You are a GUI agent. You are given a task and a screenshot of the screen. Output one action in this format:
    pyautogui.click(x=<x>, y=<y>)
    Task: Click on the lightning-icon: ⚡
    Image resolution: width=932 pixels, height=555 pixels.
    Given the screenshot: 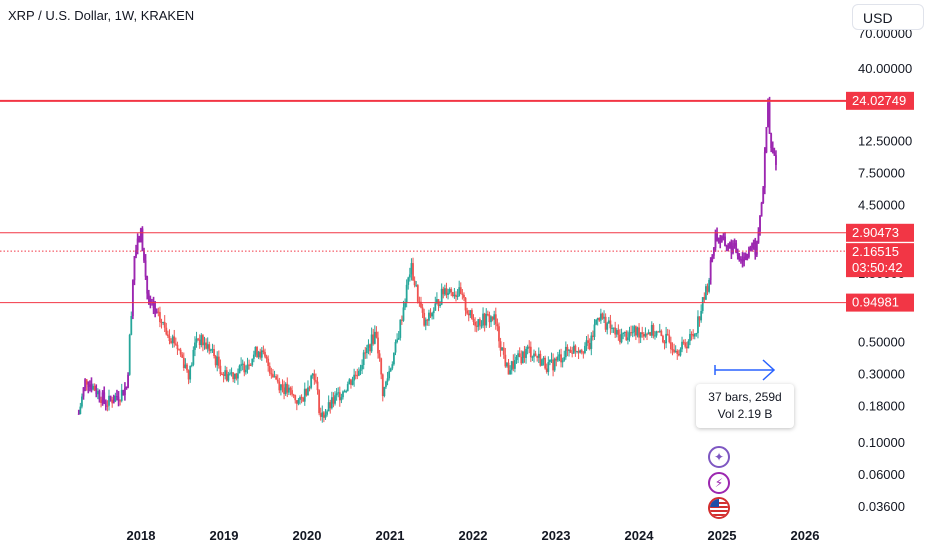 What is the action you would take?
    pyautogui.click(x=719, y=483)
    